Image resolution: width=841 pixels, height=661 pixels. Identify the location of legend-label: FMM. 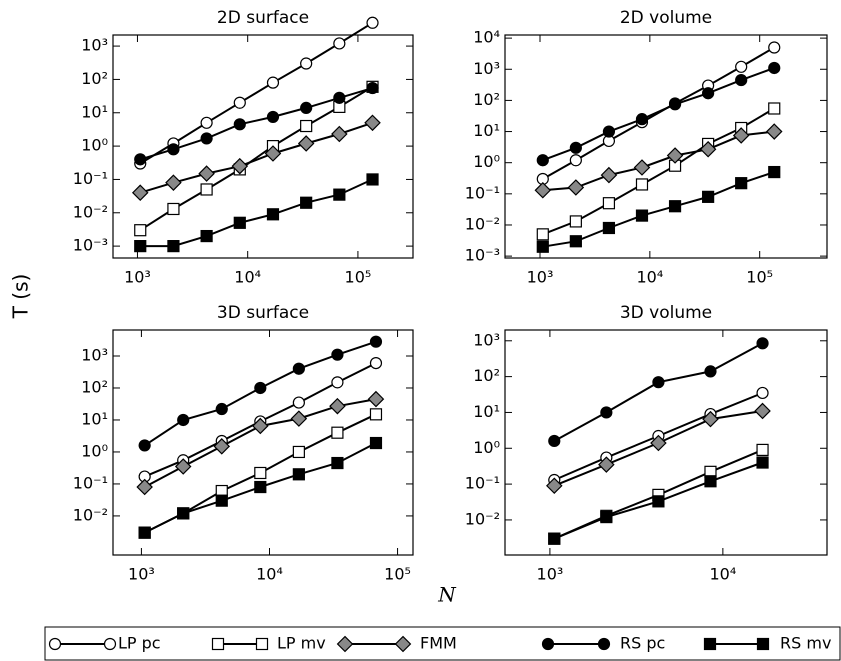
(438, 643).